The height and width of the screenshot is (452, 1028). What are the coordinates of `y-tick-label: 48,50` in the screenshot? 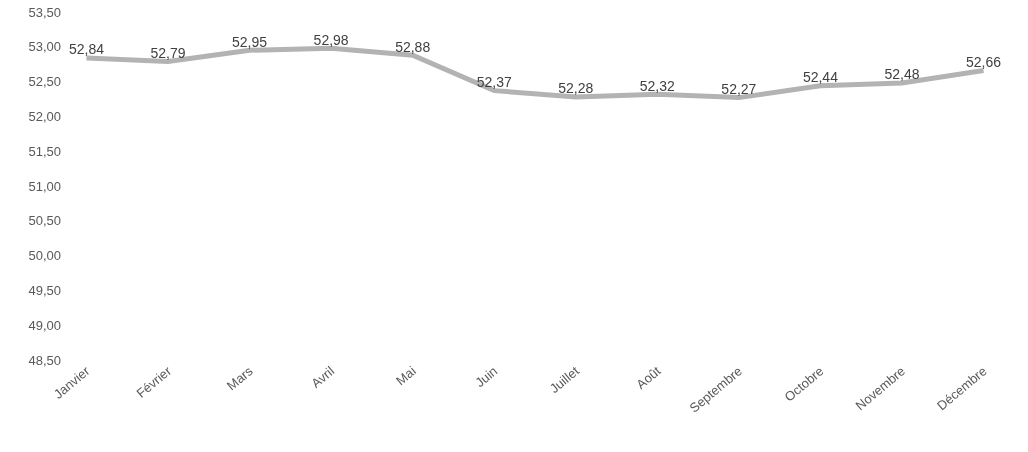 It's located at (44, 360).